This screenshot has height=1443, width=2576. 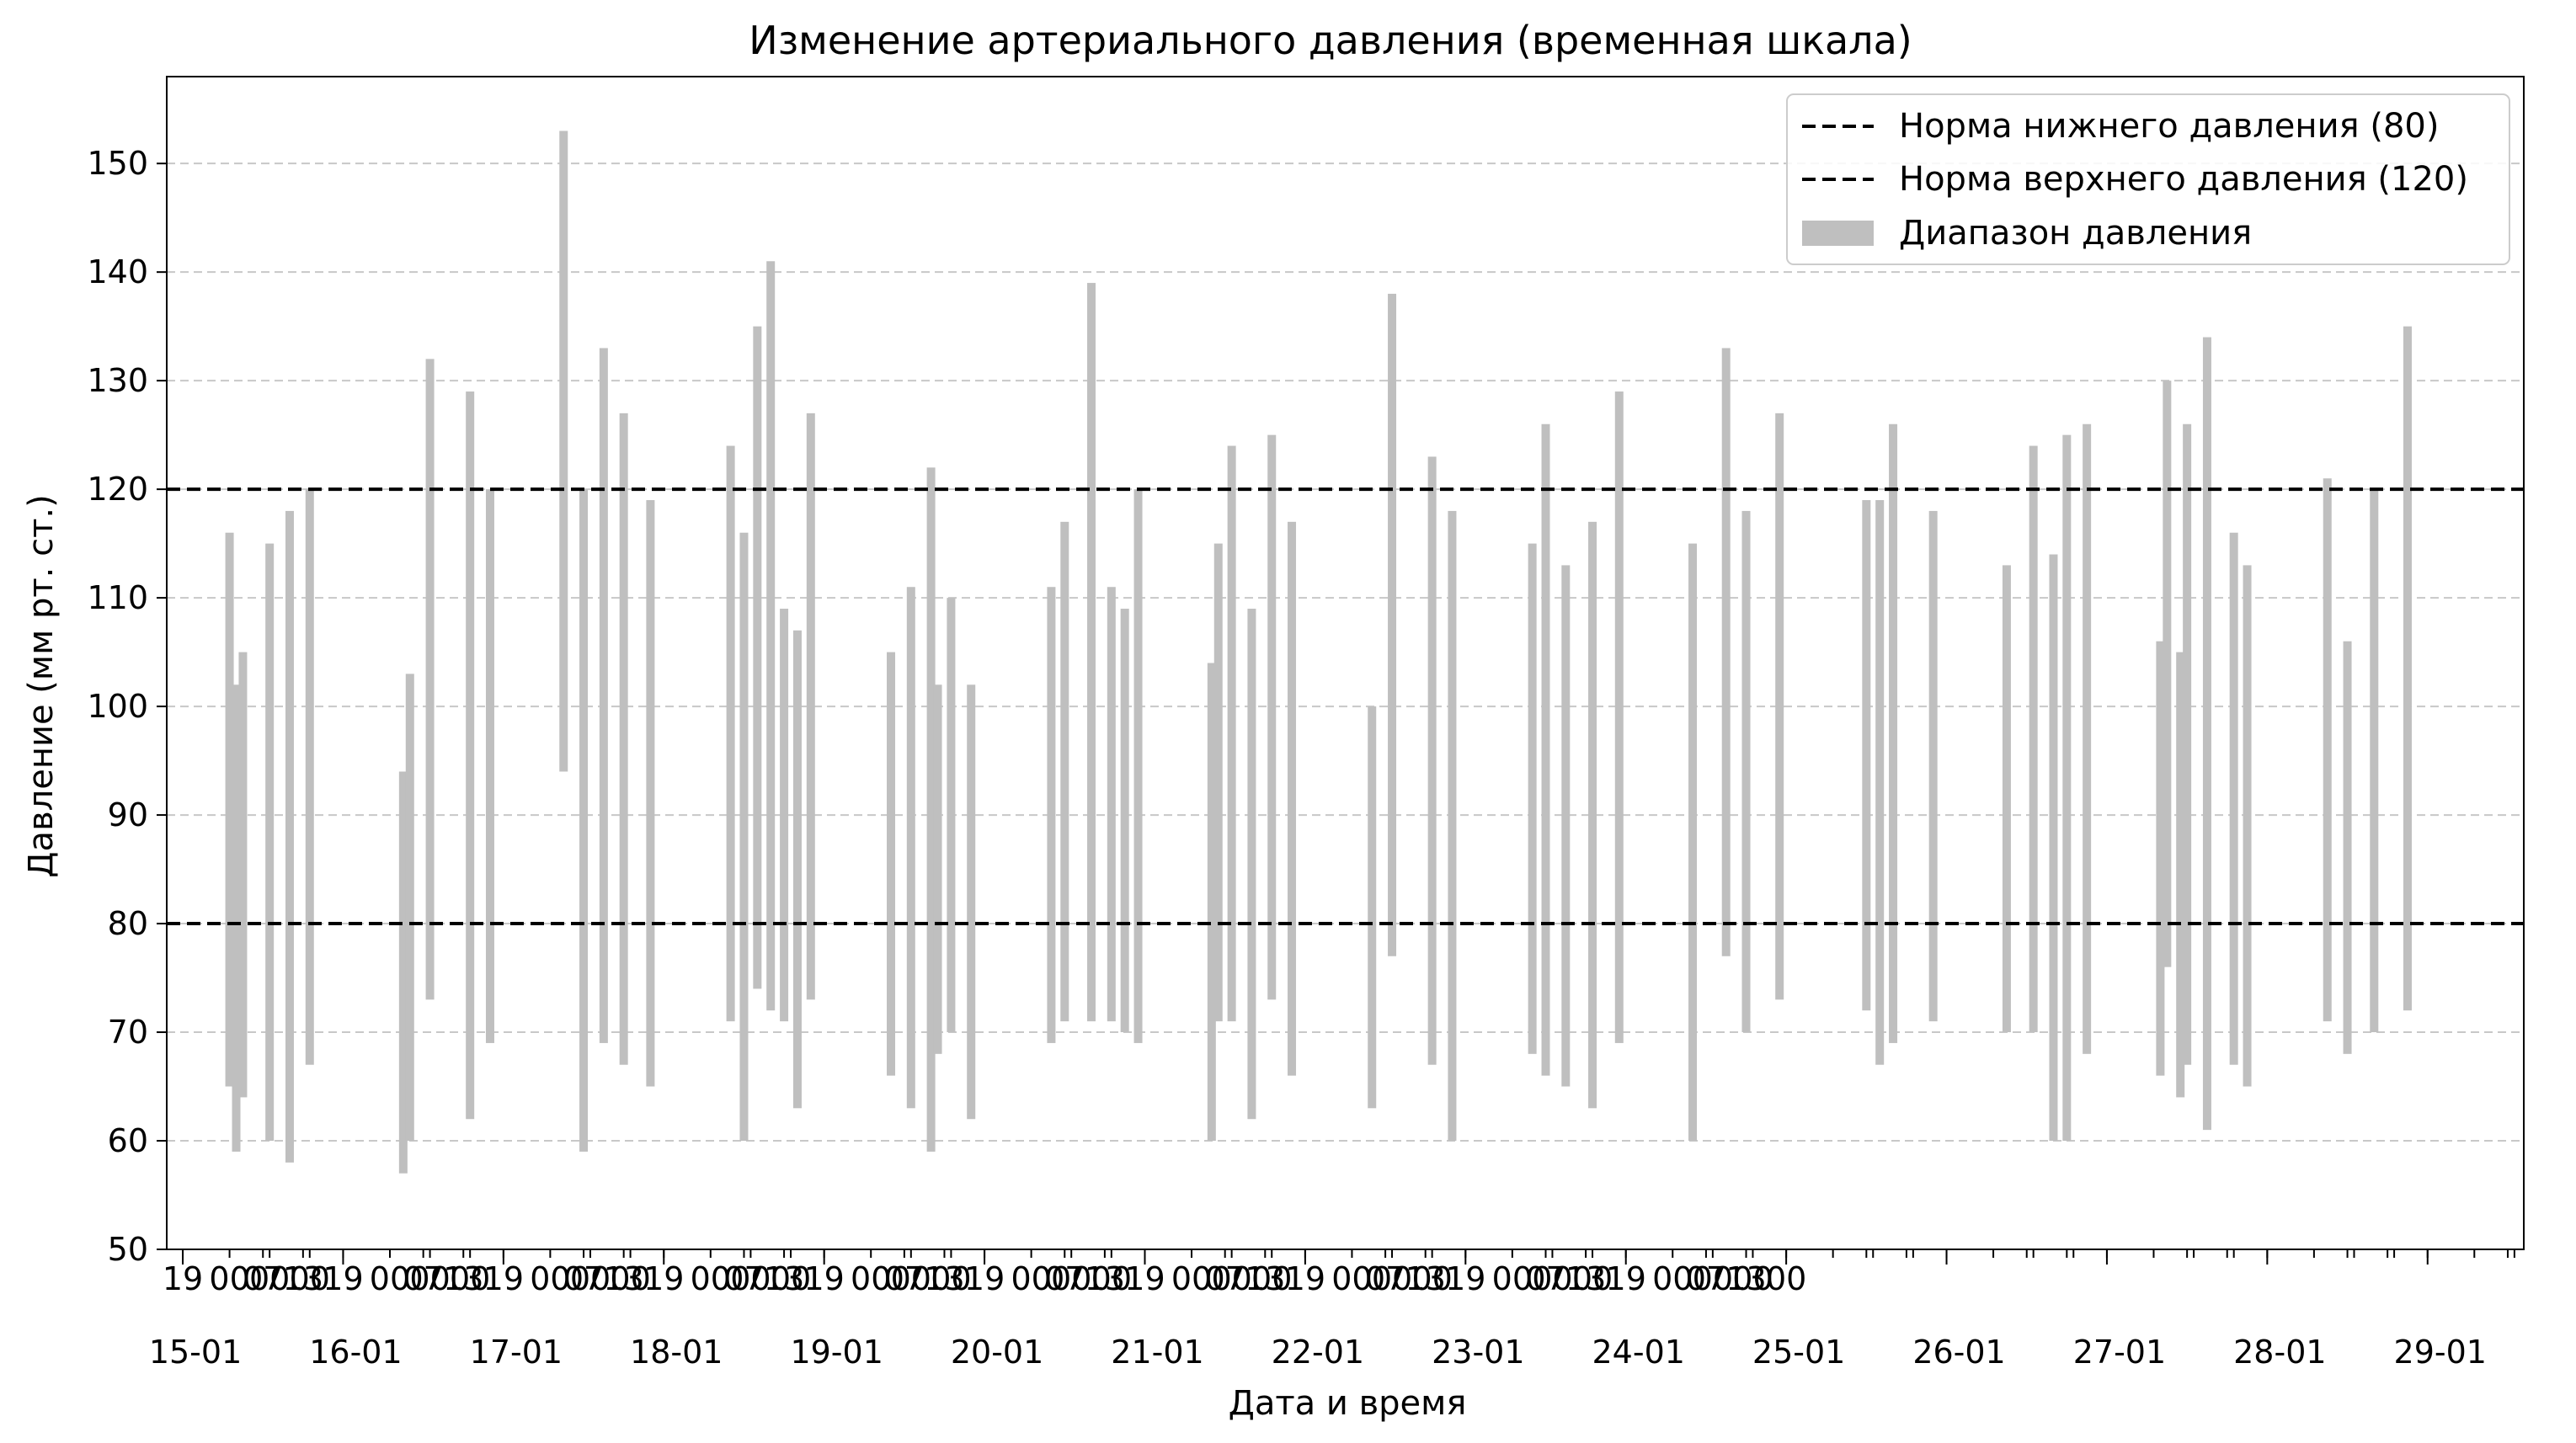 What do you see at coordinates (128, 1140) in the screenshot?
I see `y-tick-label: 60` at bounding box center [128, 1140].